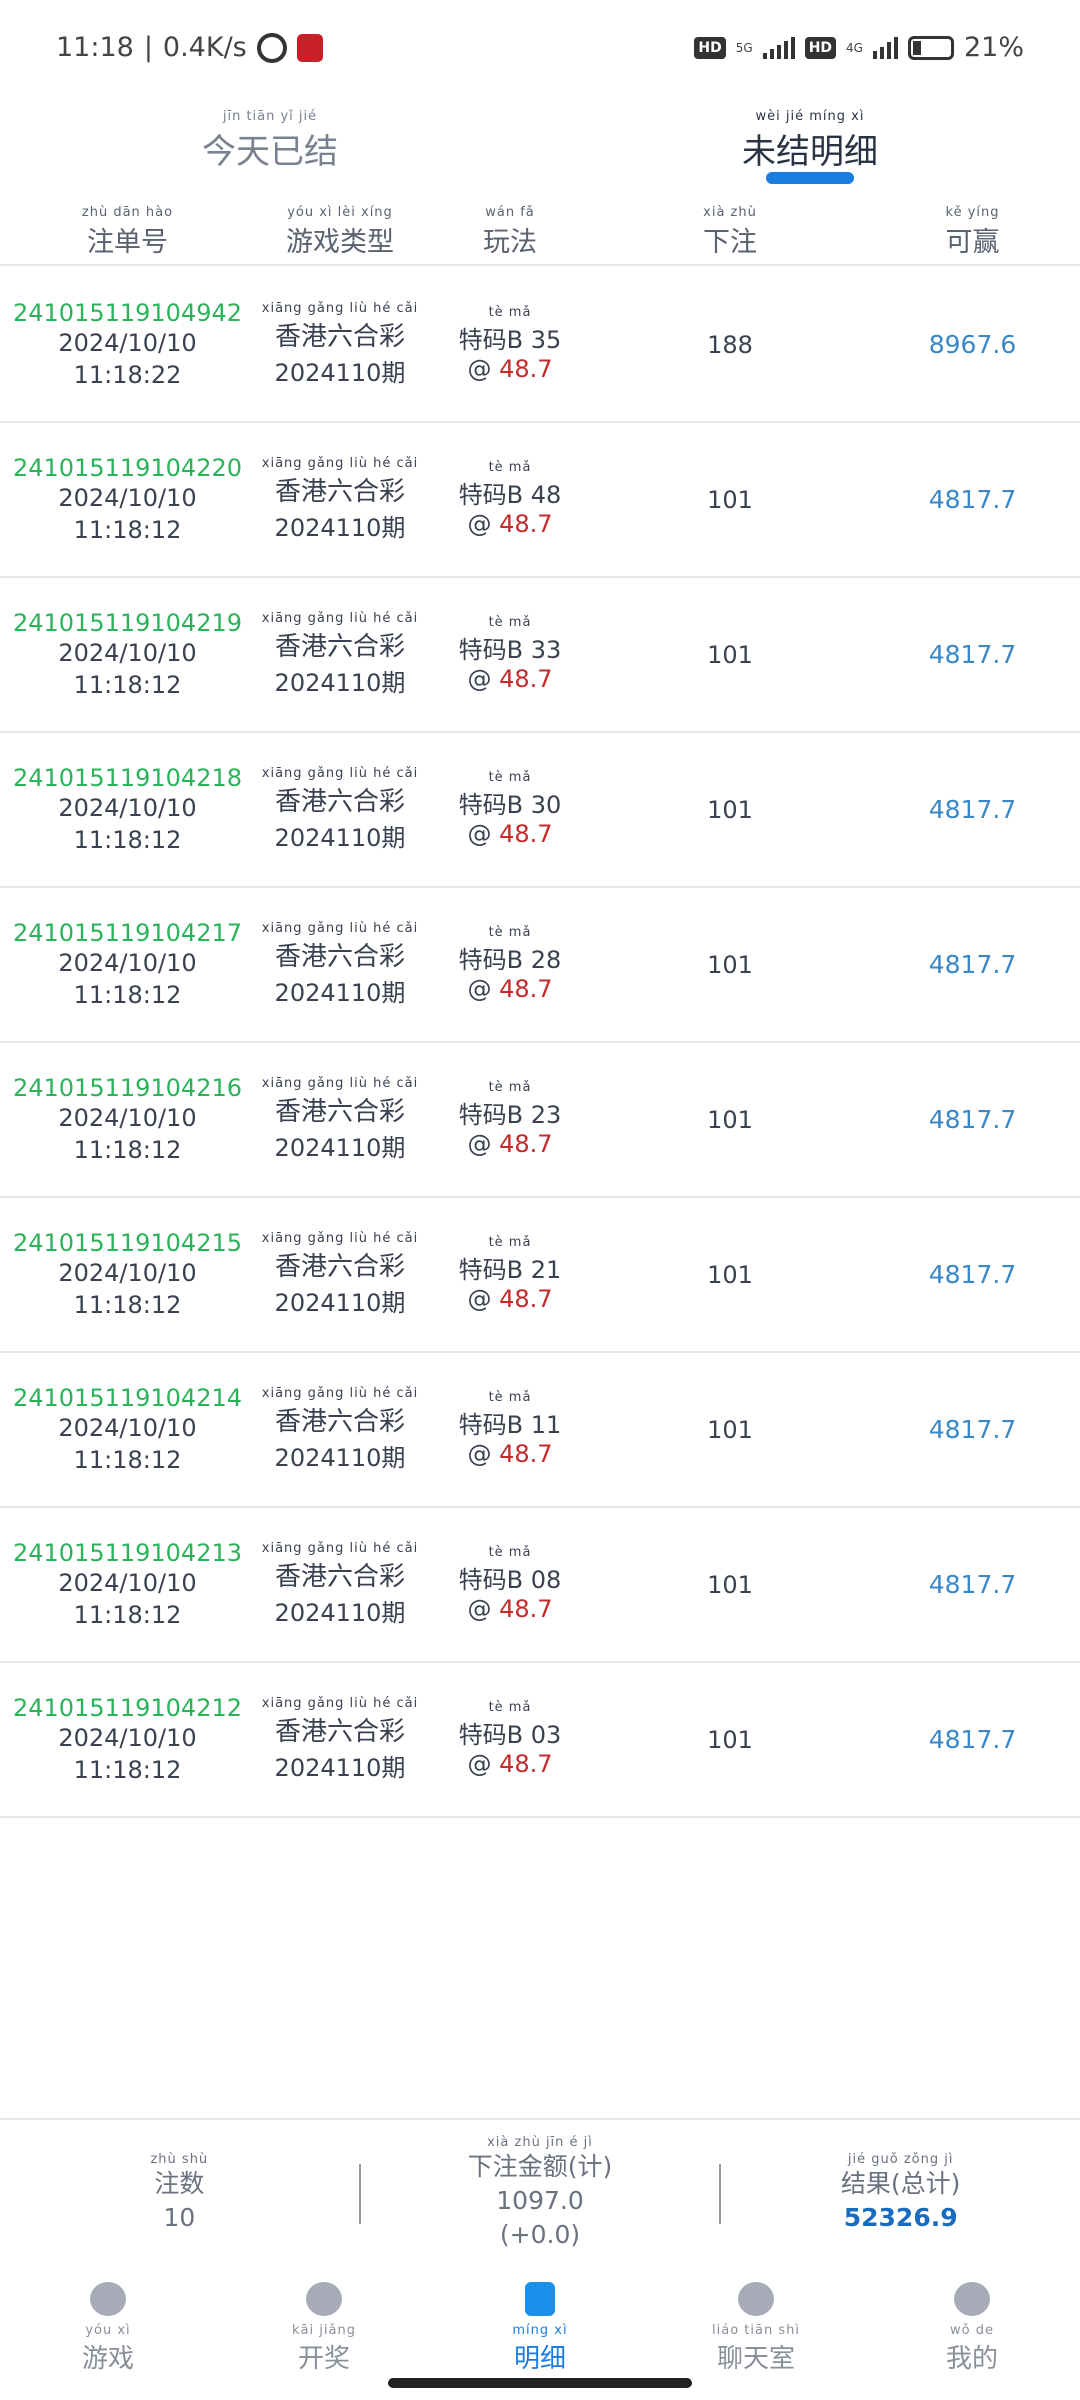 Image resolution: width=1080 pixels, height=2400 pixels. What do you see at coordinates (900, 2183) in the screenshot?
I see `summary-label: 结果(总计)` at bounding box center [900, 2183].